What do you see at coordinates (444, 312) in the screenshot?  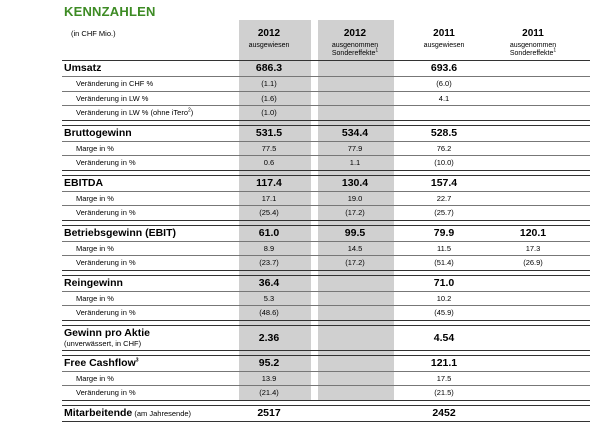 I see `row-value: (45.9)` at bounding box center [444, 312].